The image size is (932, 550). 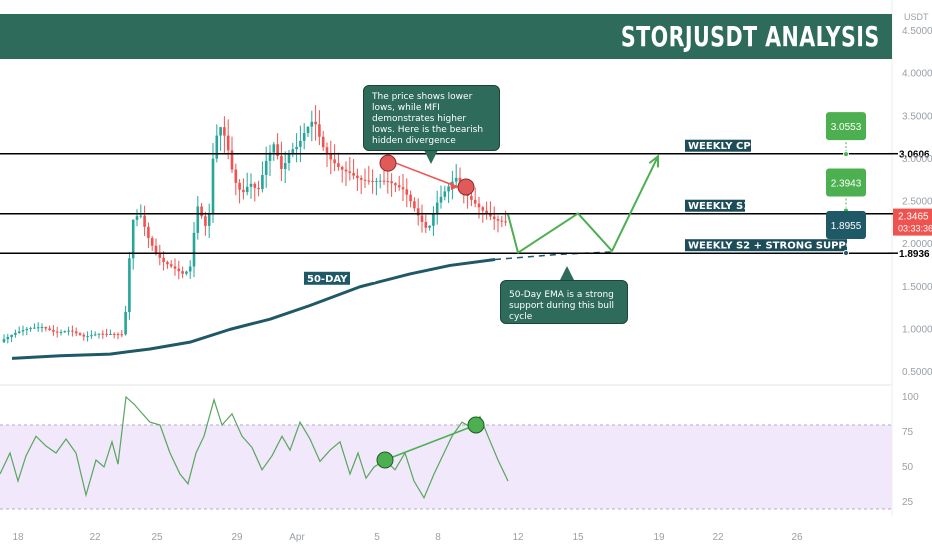 What do you see at coordinates (518, 537) in the screenshot?
I see `x-tick-label: 12` at bounding box center [518, 537].